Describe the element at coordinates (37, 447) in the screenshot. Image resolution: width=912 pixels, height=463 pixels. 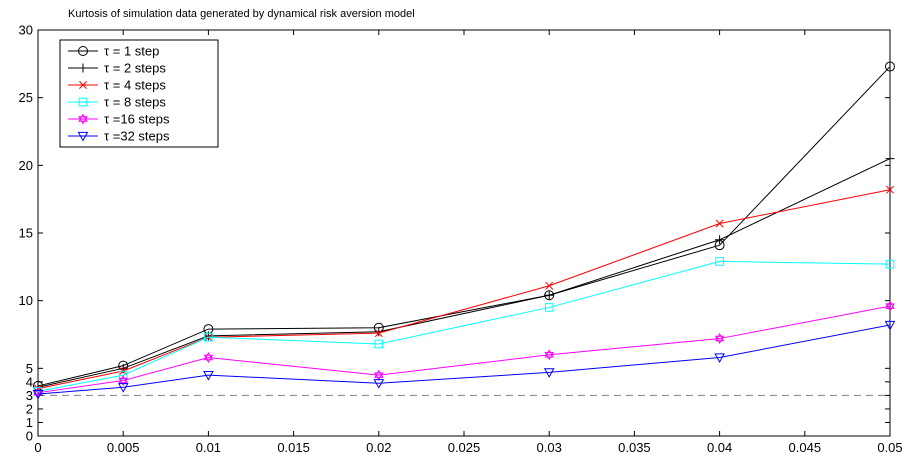
I see `x-tick-label: 0` at that location.